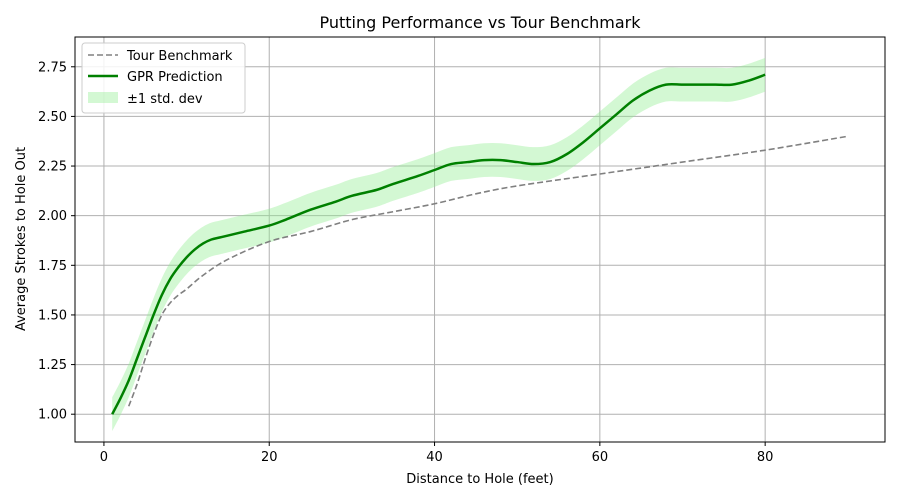 Image resolution: width=900 pixels, height=500 pixels. Describe the element at coordinates (52, 365) in the screenshot. I see `y-tick-label: 1.25` at that location.